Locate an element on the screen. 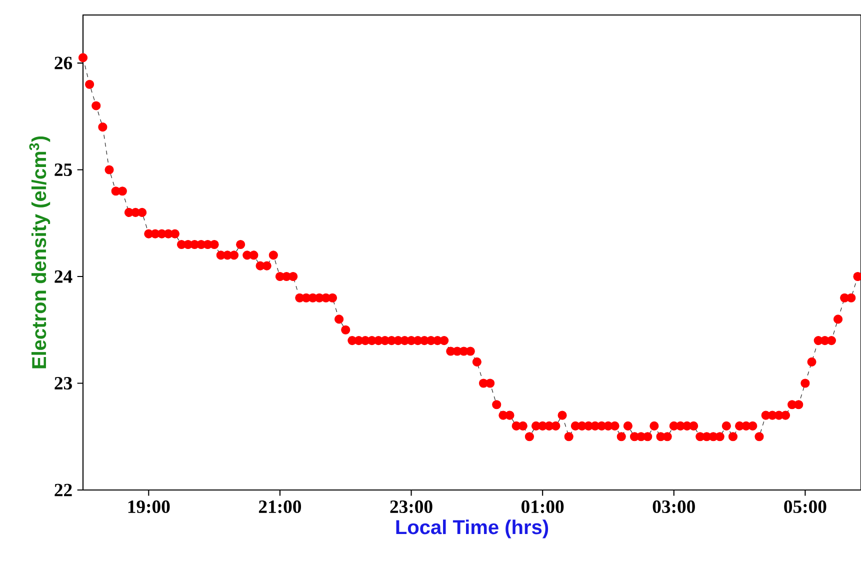 Image resolution: width=861 pixels, height=583 pixels. x-axis-title: Local Time (hrs) is located at coordinates (472, 529).